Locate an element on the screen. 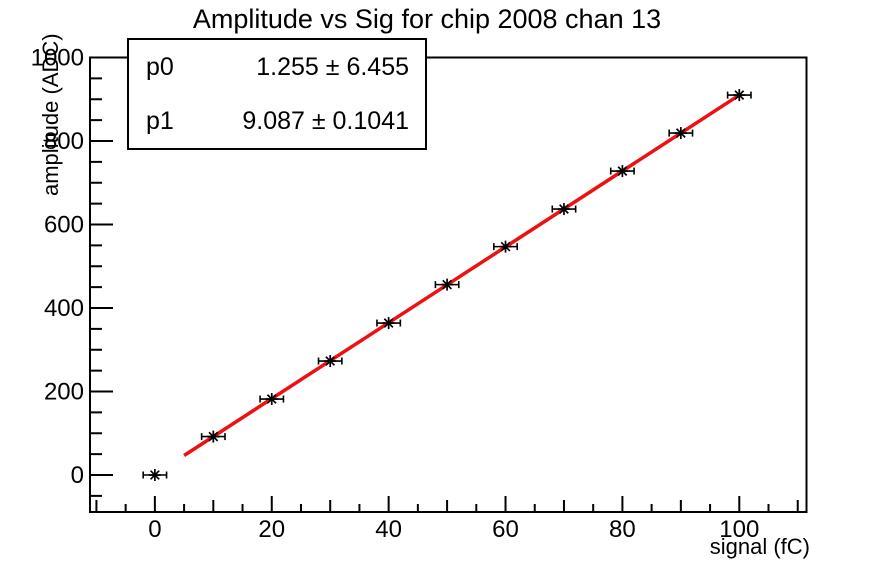 This screenshot has height=572, width=896. param-value-p1: 9.087 ± 0.1041 is located at coordinates (325, 120).